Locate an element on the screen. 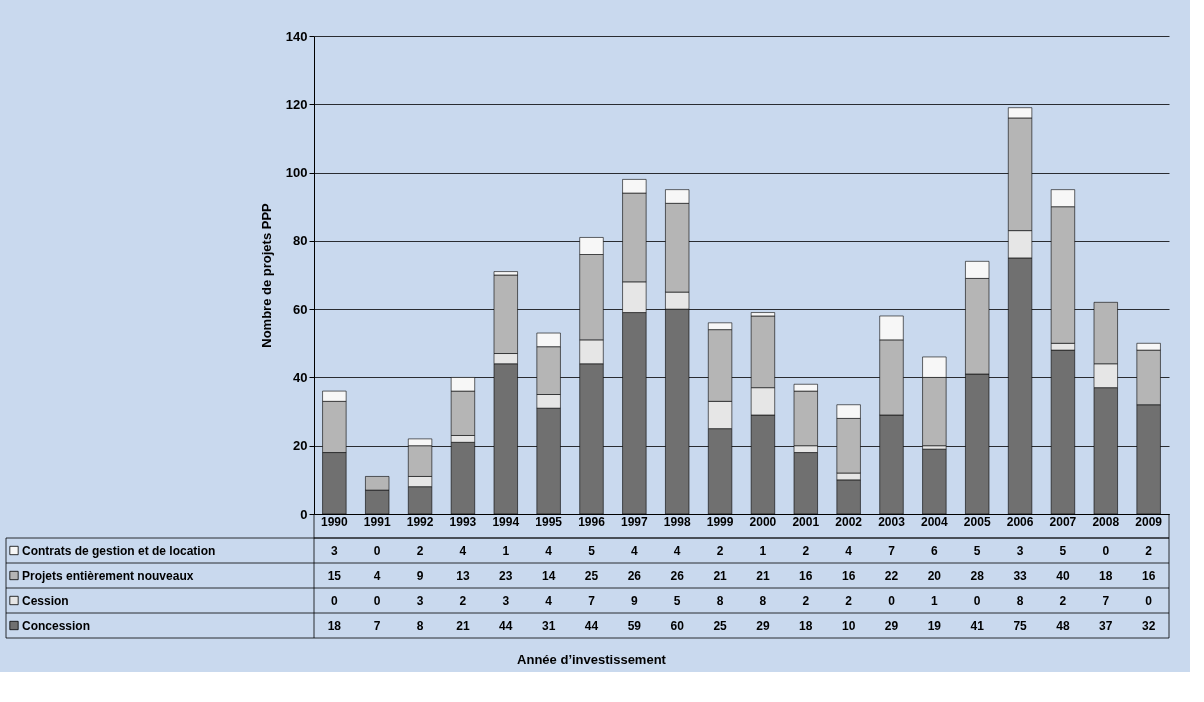 The width and height of the screenshot is (1204, 702). data-label: 23 is located at coordinates (506, 575).